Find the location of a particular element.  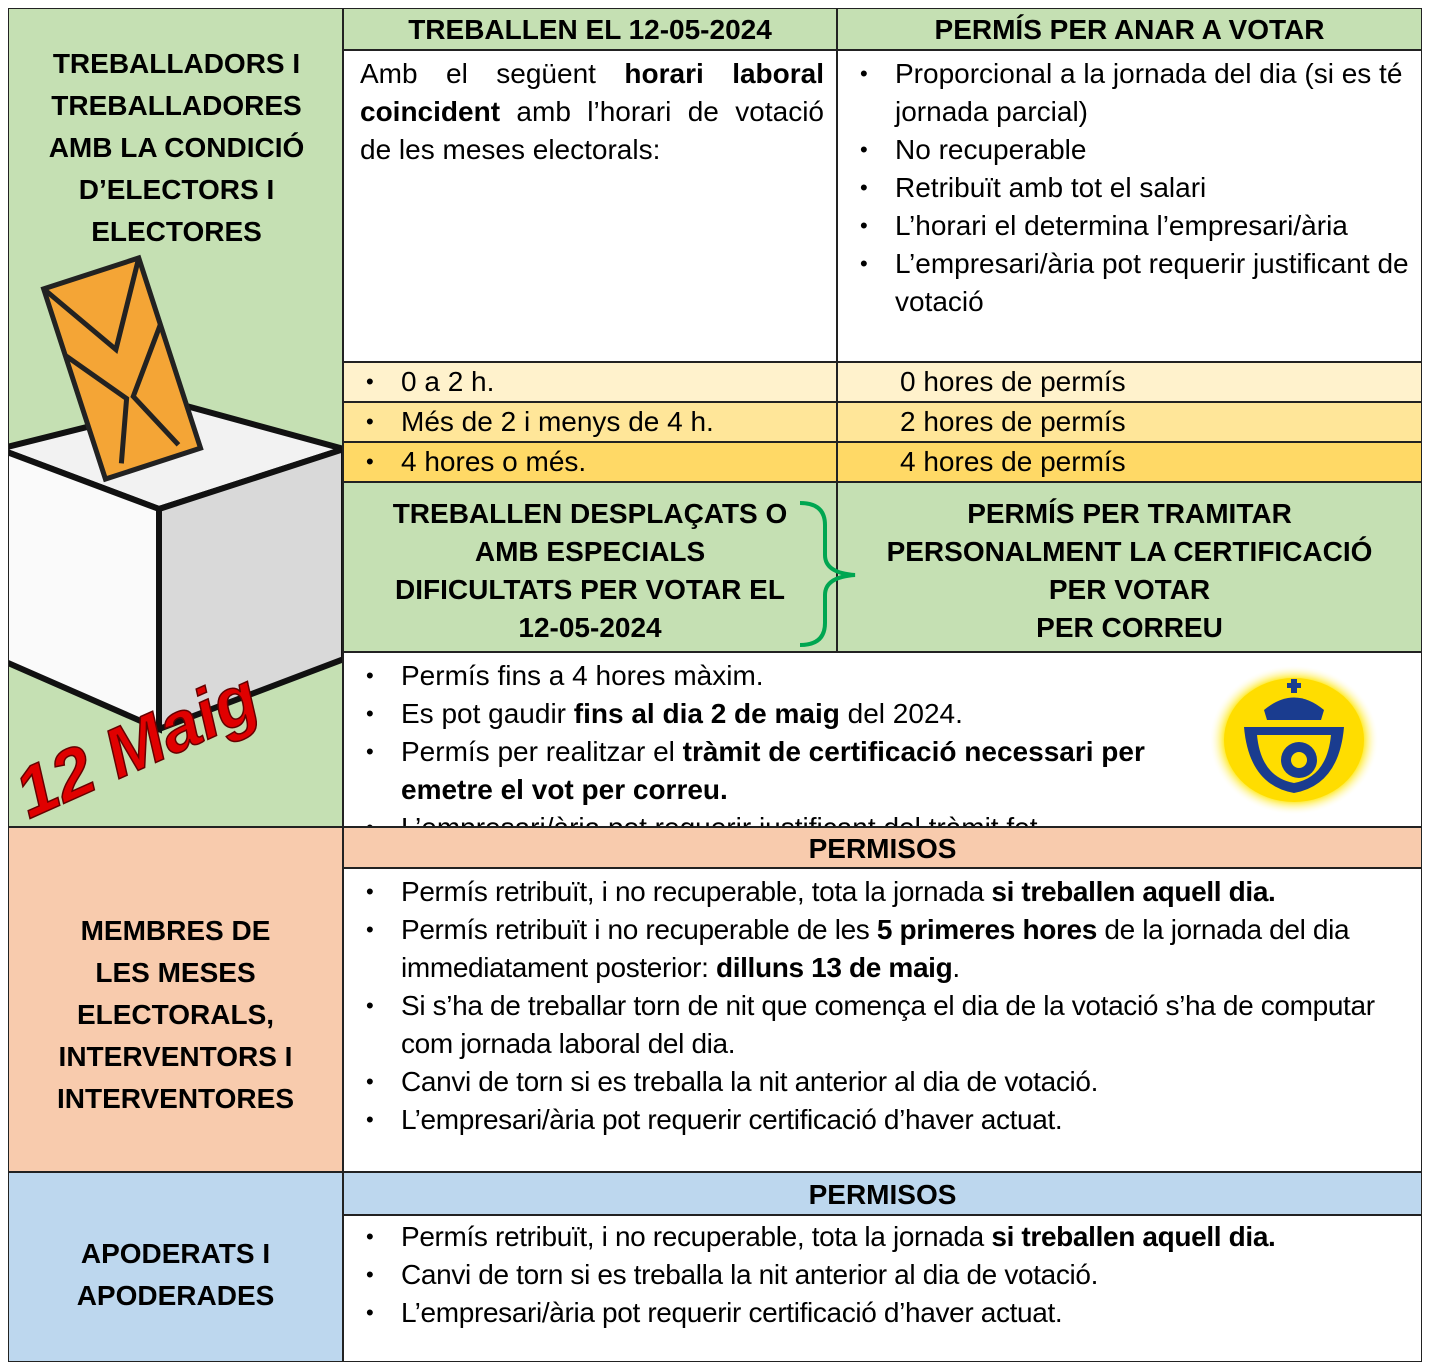

list-item: 4 hores o més. is located at coordinates (590, 462).